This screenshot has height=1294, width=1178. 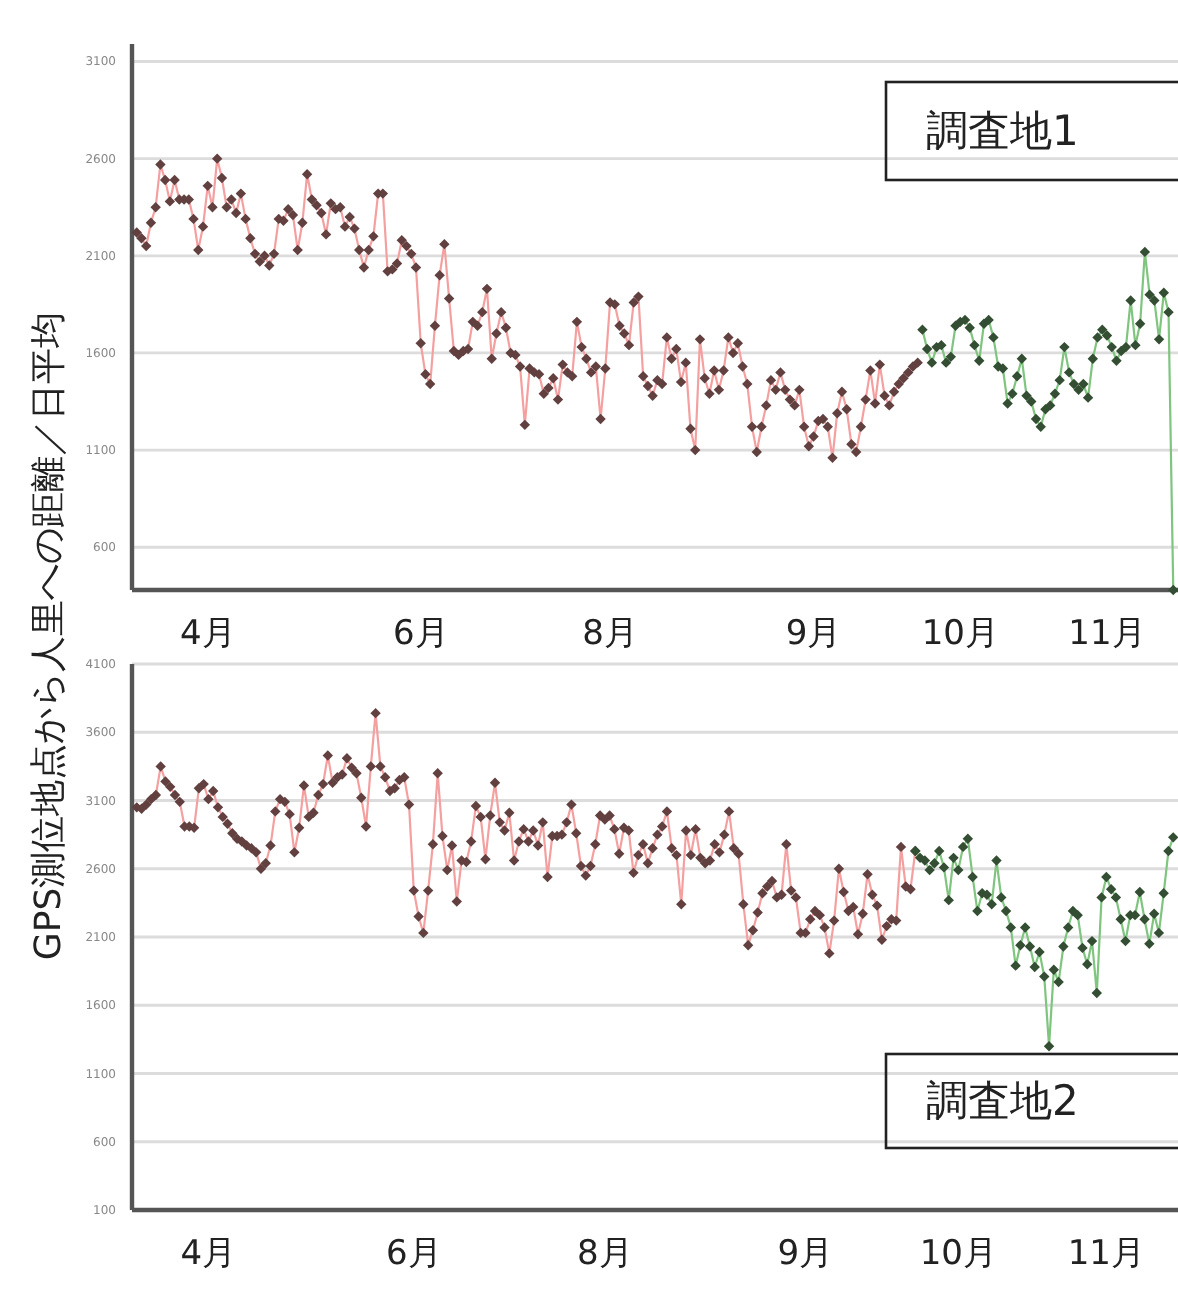 I want to click on annotation: 調査地1, so click(x=1002, y=131).